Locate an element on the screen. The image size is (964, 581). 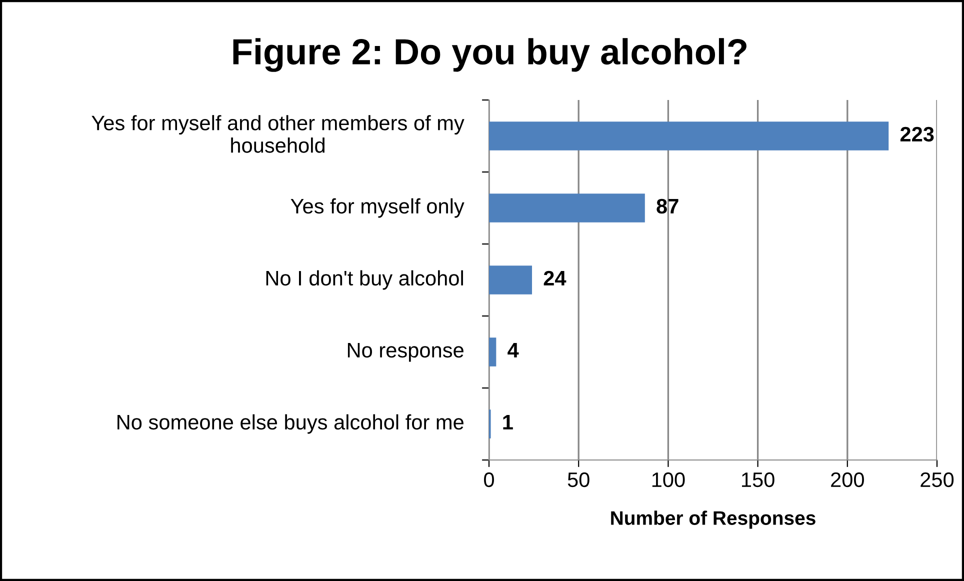
x-tick-label: 100 is located at coordinates (668, 480).